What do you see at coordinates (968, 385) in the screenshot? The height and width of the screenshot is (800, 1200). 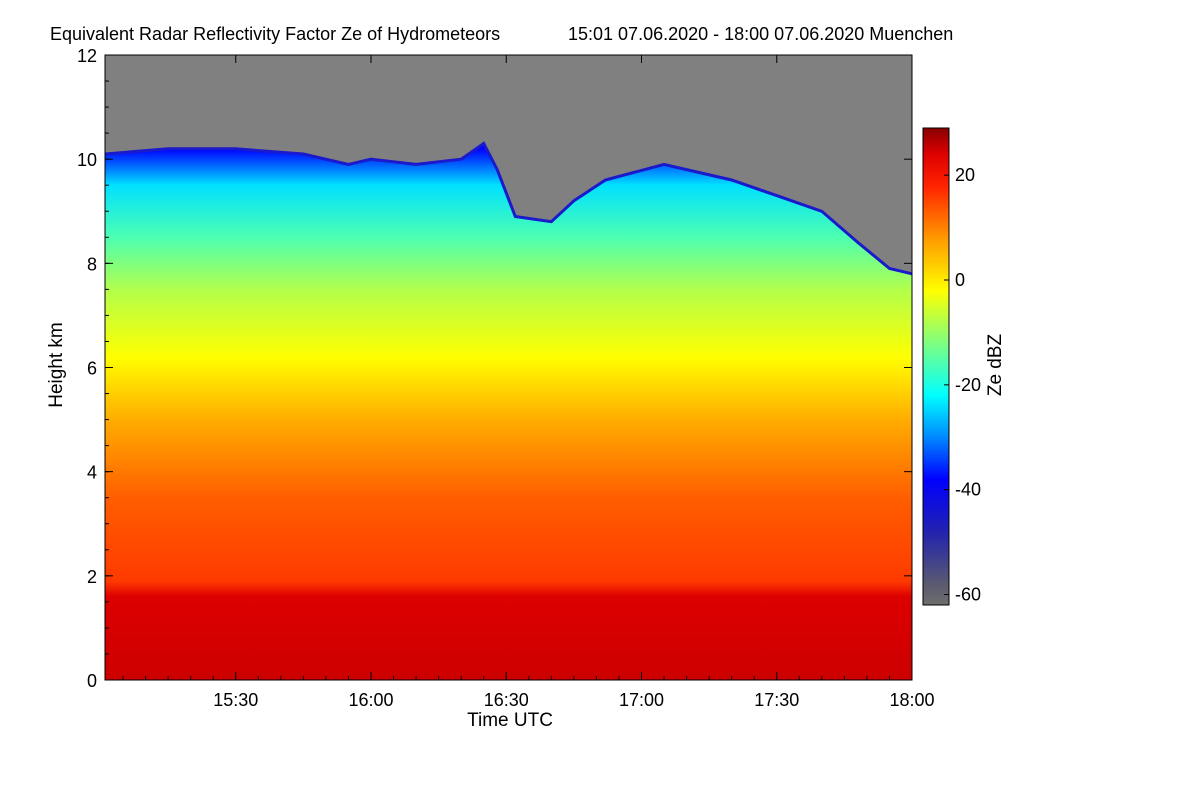 I see `colorbar-tick-label: -20` at bounding box center [968, 385].